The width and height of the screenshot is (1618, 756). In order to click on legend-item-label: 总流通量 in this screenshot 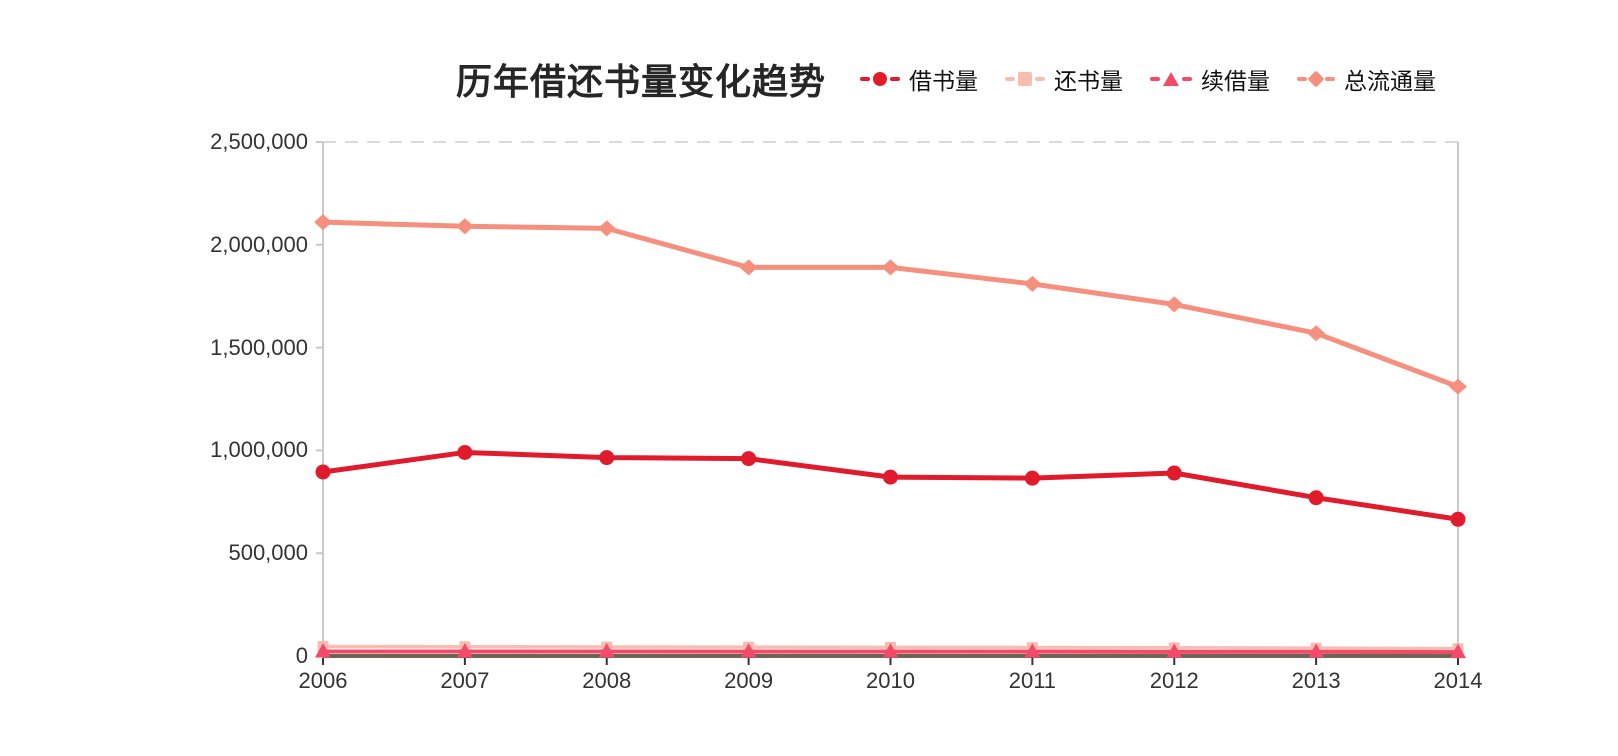, I will do `click(1390, 81)`.